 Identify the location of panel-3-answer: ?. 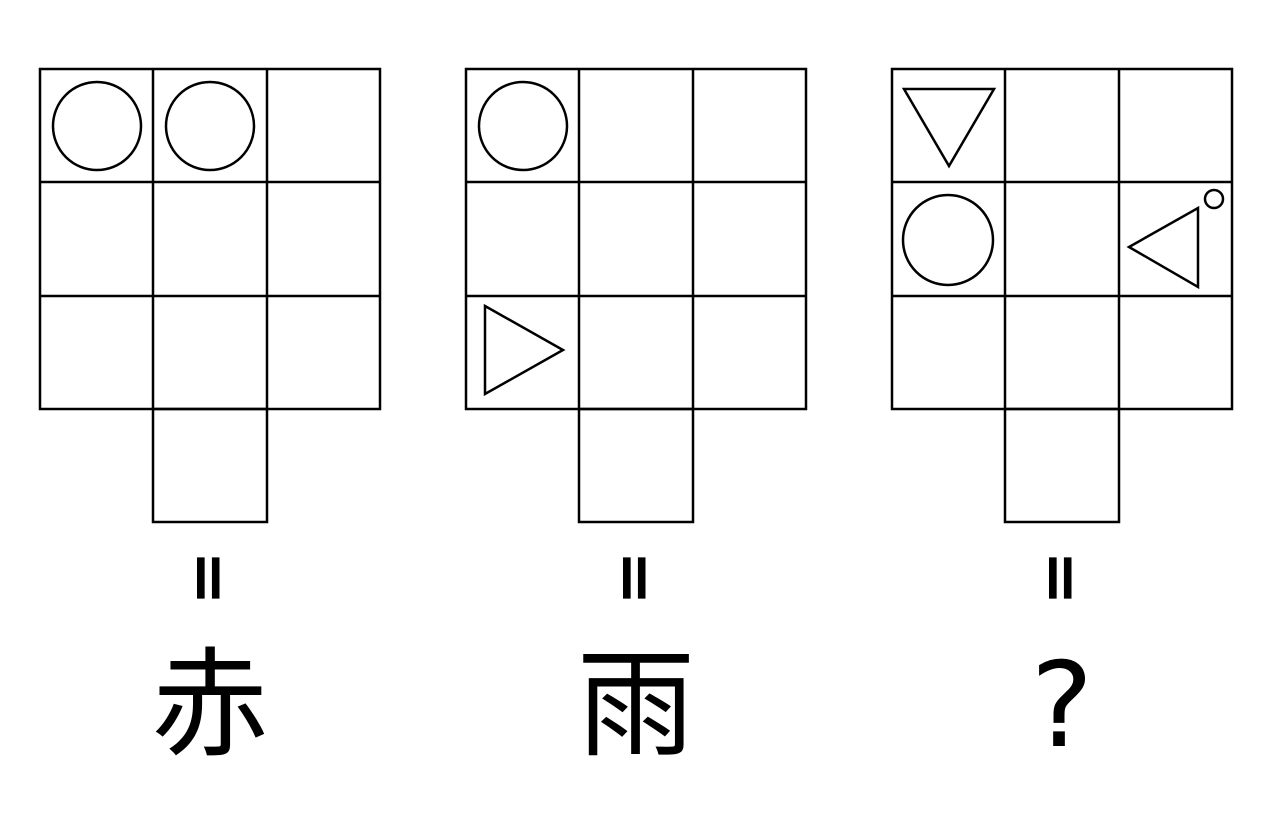
(1062, 705).